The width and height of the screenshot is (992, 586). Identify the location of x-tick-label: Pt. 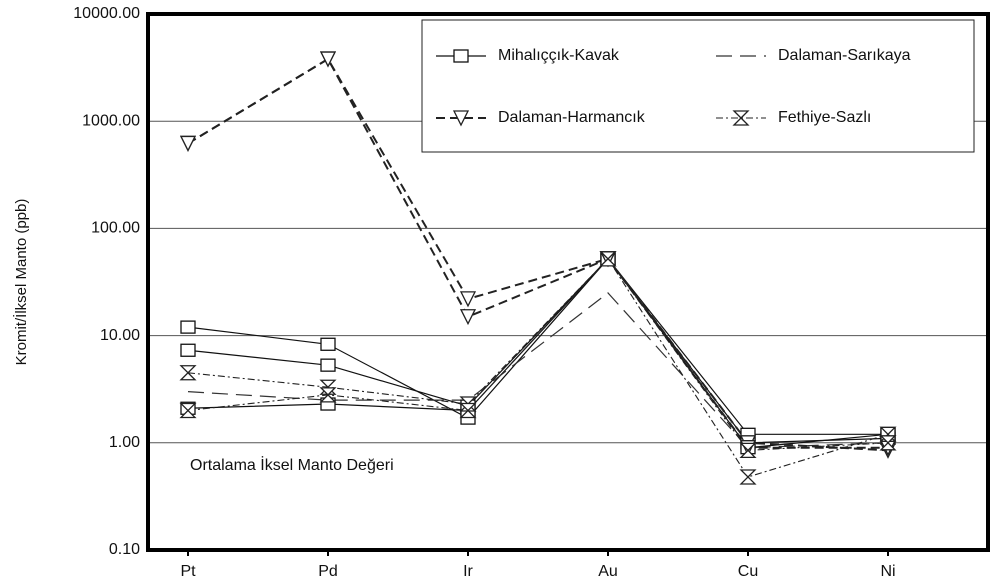
(188, 571).